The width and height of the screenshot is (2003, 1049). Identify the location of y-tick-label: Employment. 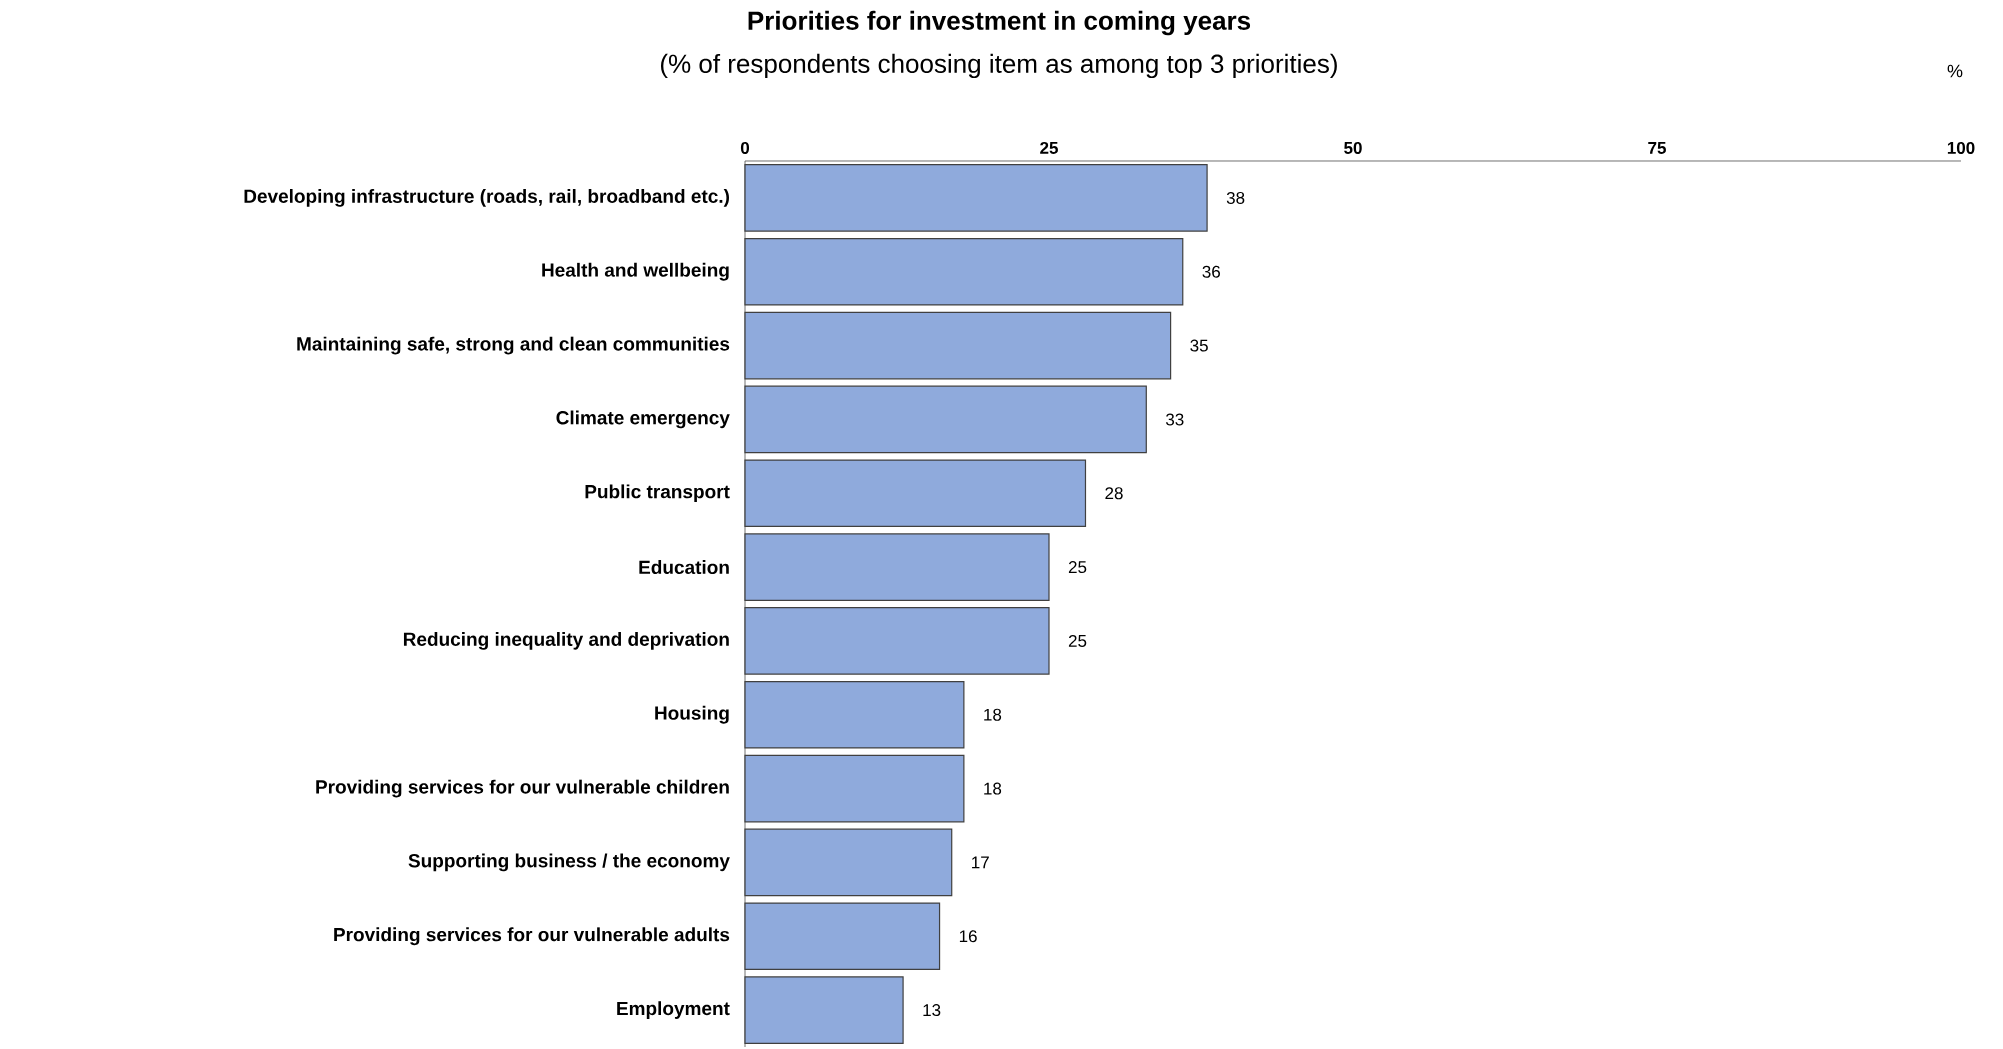
(673, 1010).